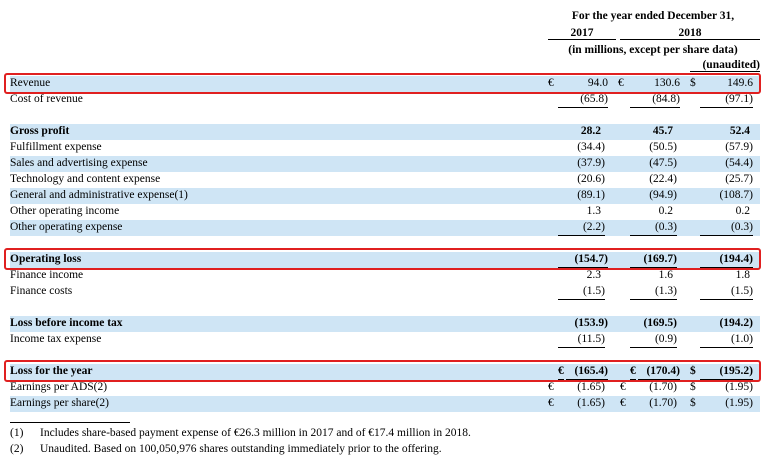 The height and width of the screenshot is (463, 771). Describe the element at coordinates (593, 275) in the screenshot. I see `value-2017: 2.3` at that location.